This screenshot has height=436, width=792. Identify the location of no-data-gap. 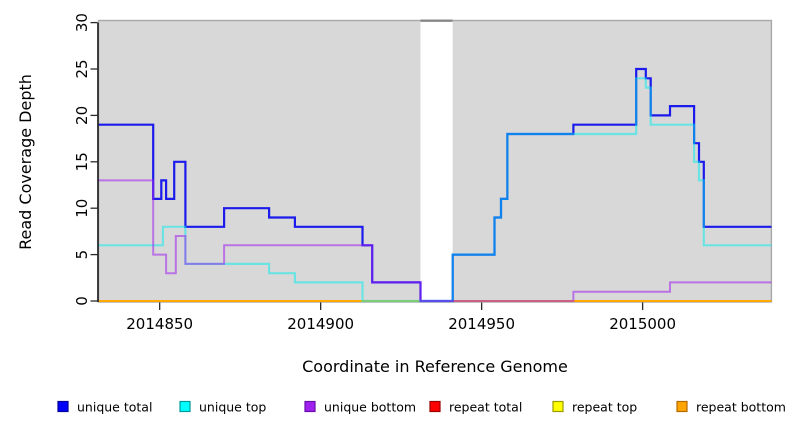
(436, 158).